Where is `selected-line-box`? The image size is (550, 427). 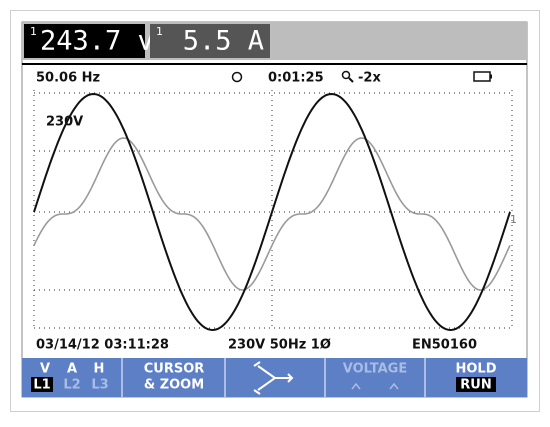
selected-line-box is located at coordinates (42, 384).